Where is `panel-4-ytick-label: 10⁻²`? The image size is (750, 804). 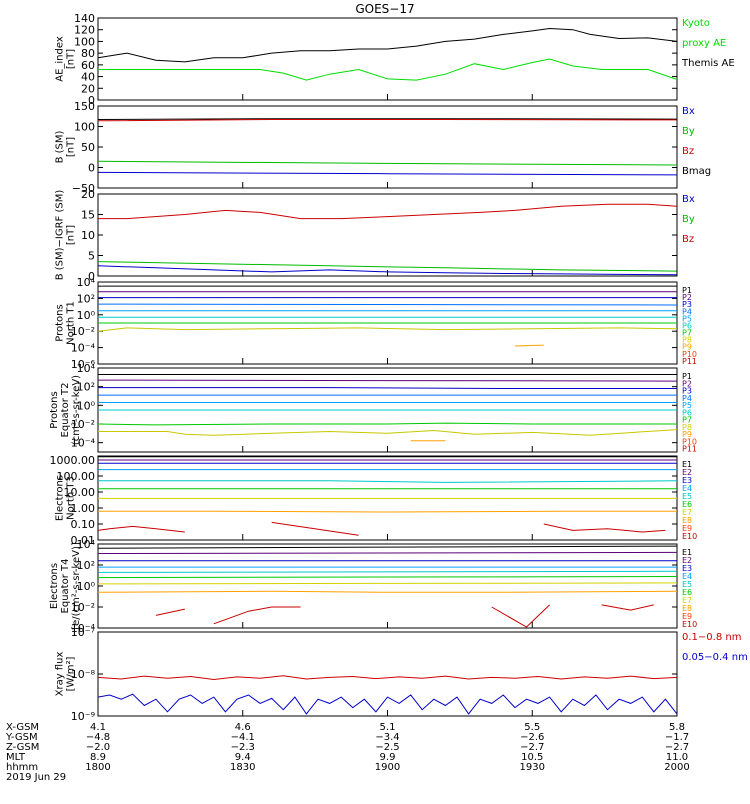
panel-4-ytick-label: 10⁻² is located at coordinates (83, 424).